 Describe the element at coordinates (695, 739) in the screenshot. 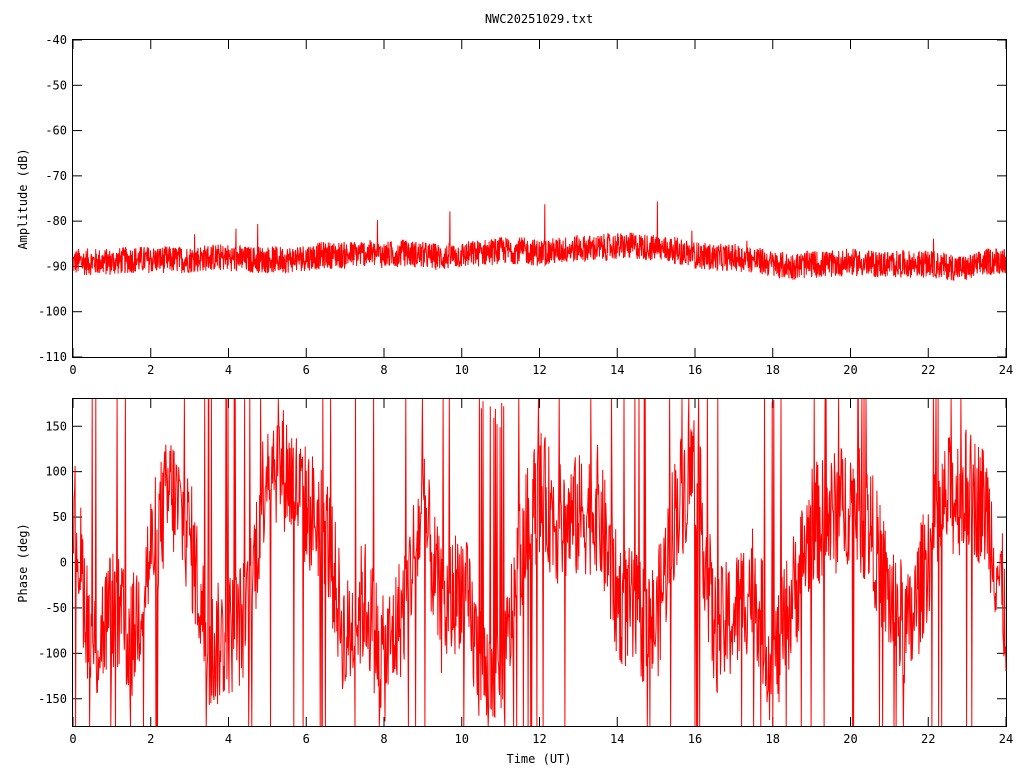

I see `phase-x-tick-label: 16` at that location.